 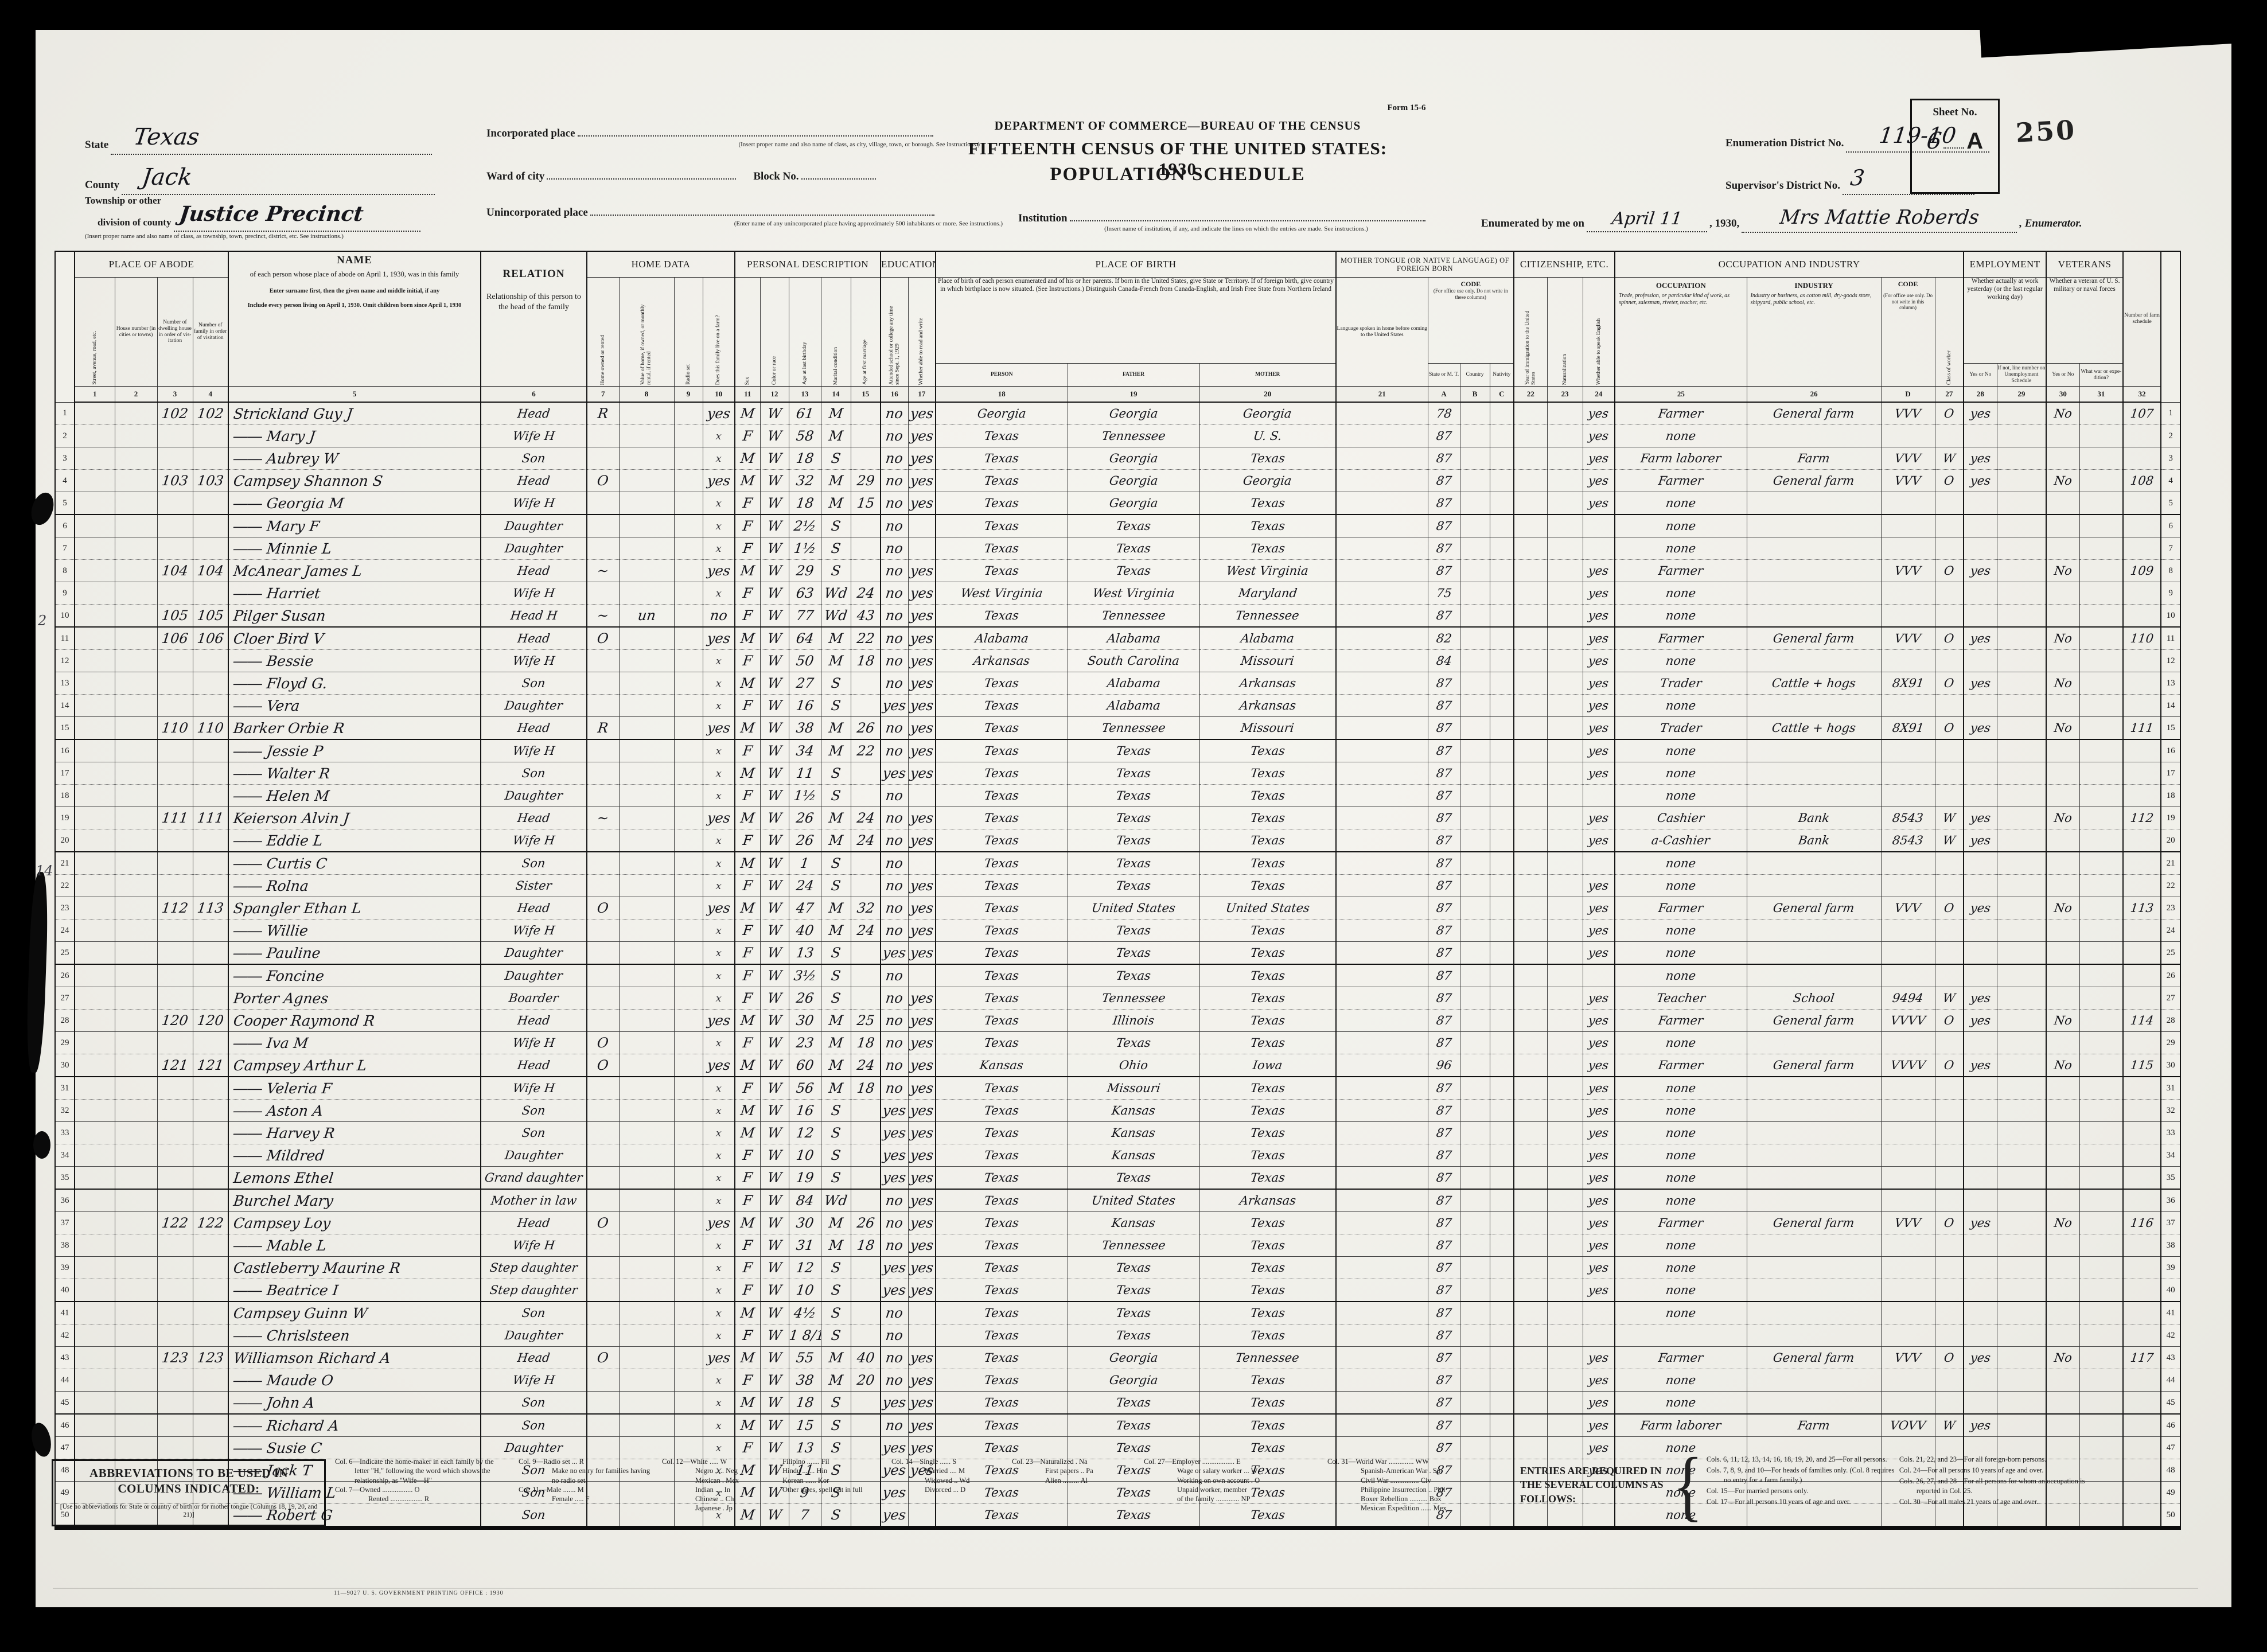 I want to click on data-cell: Head, so click(x=534, y=413).